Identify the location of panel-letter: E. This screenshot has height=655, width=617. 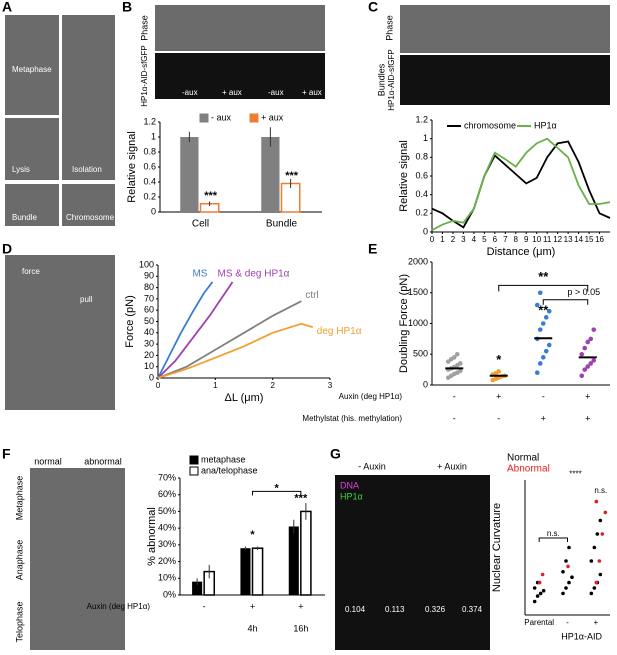
(372, 249).